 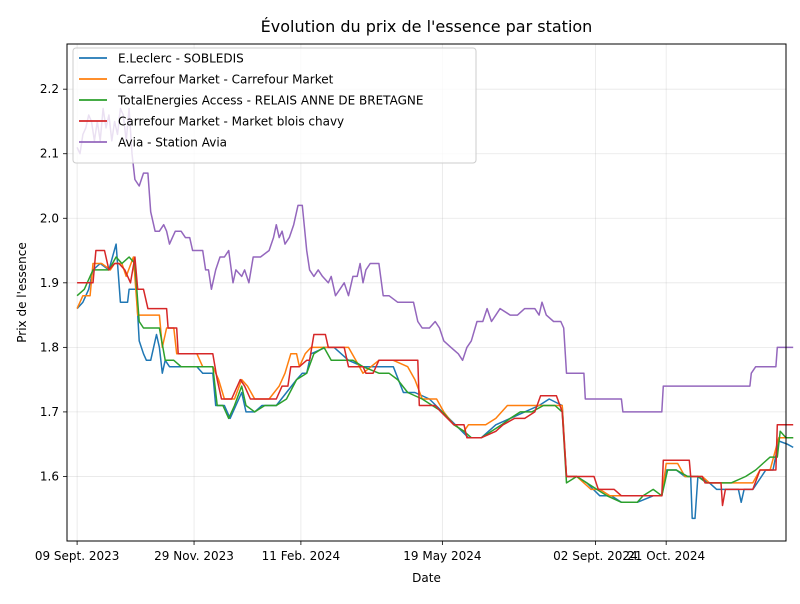 I want to click on x-tick-label: 09 Sept. 2023, so click(x=77, y=556).